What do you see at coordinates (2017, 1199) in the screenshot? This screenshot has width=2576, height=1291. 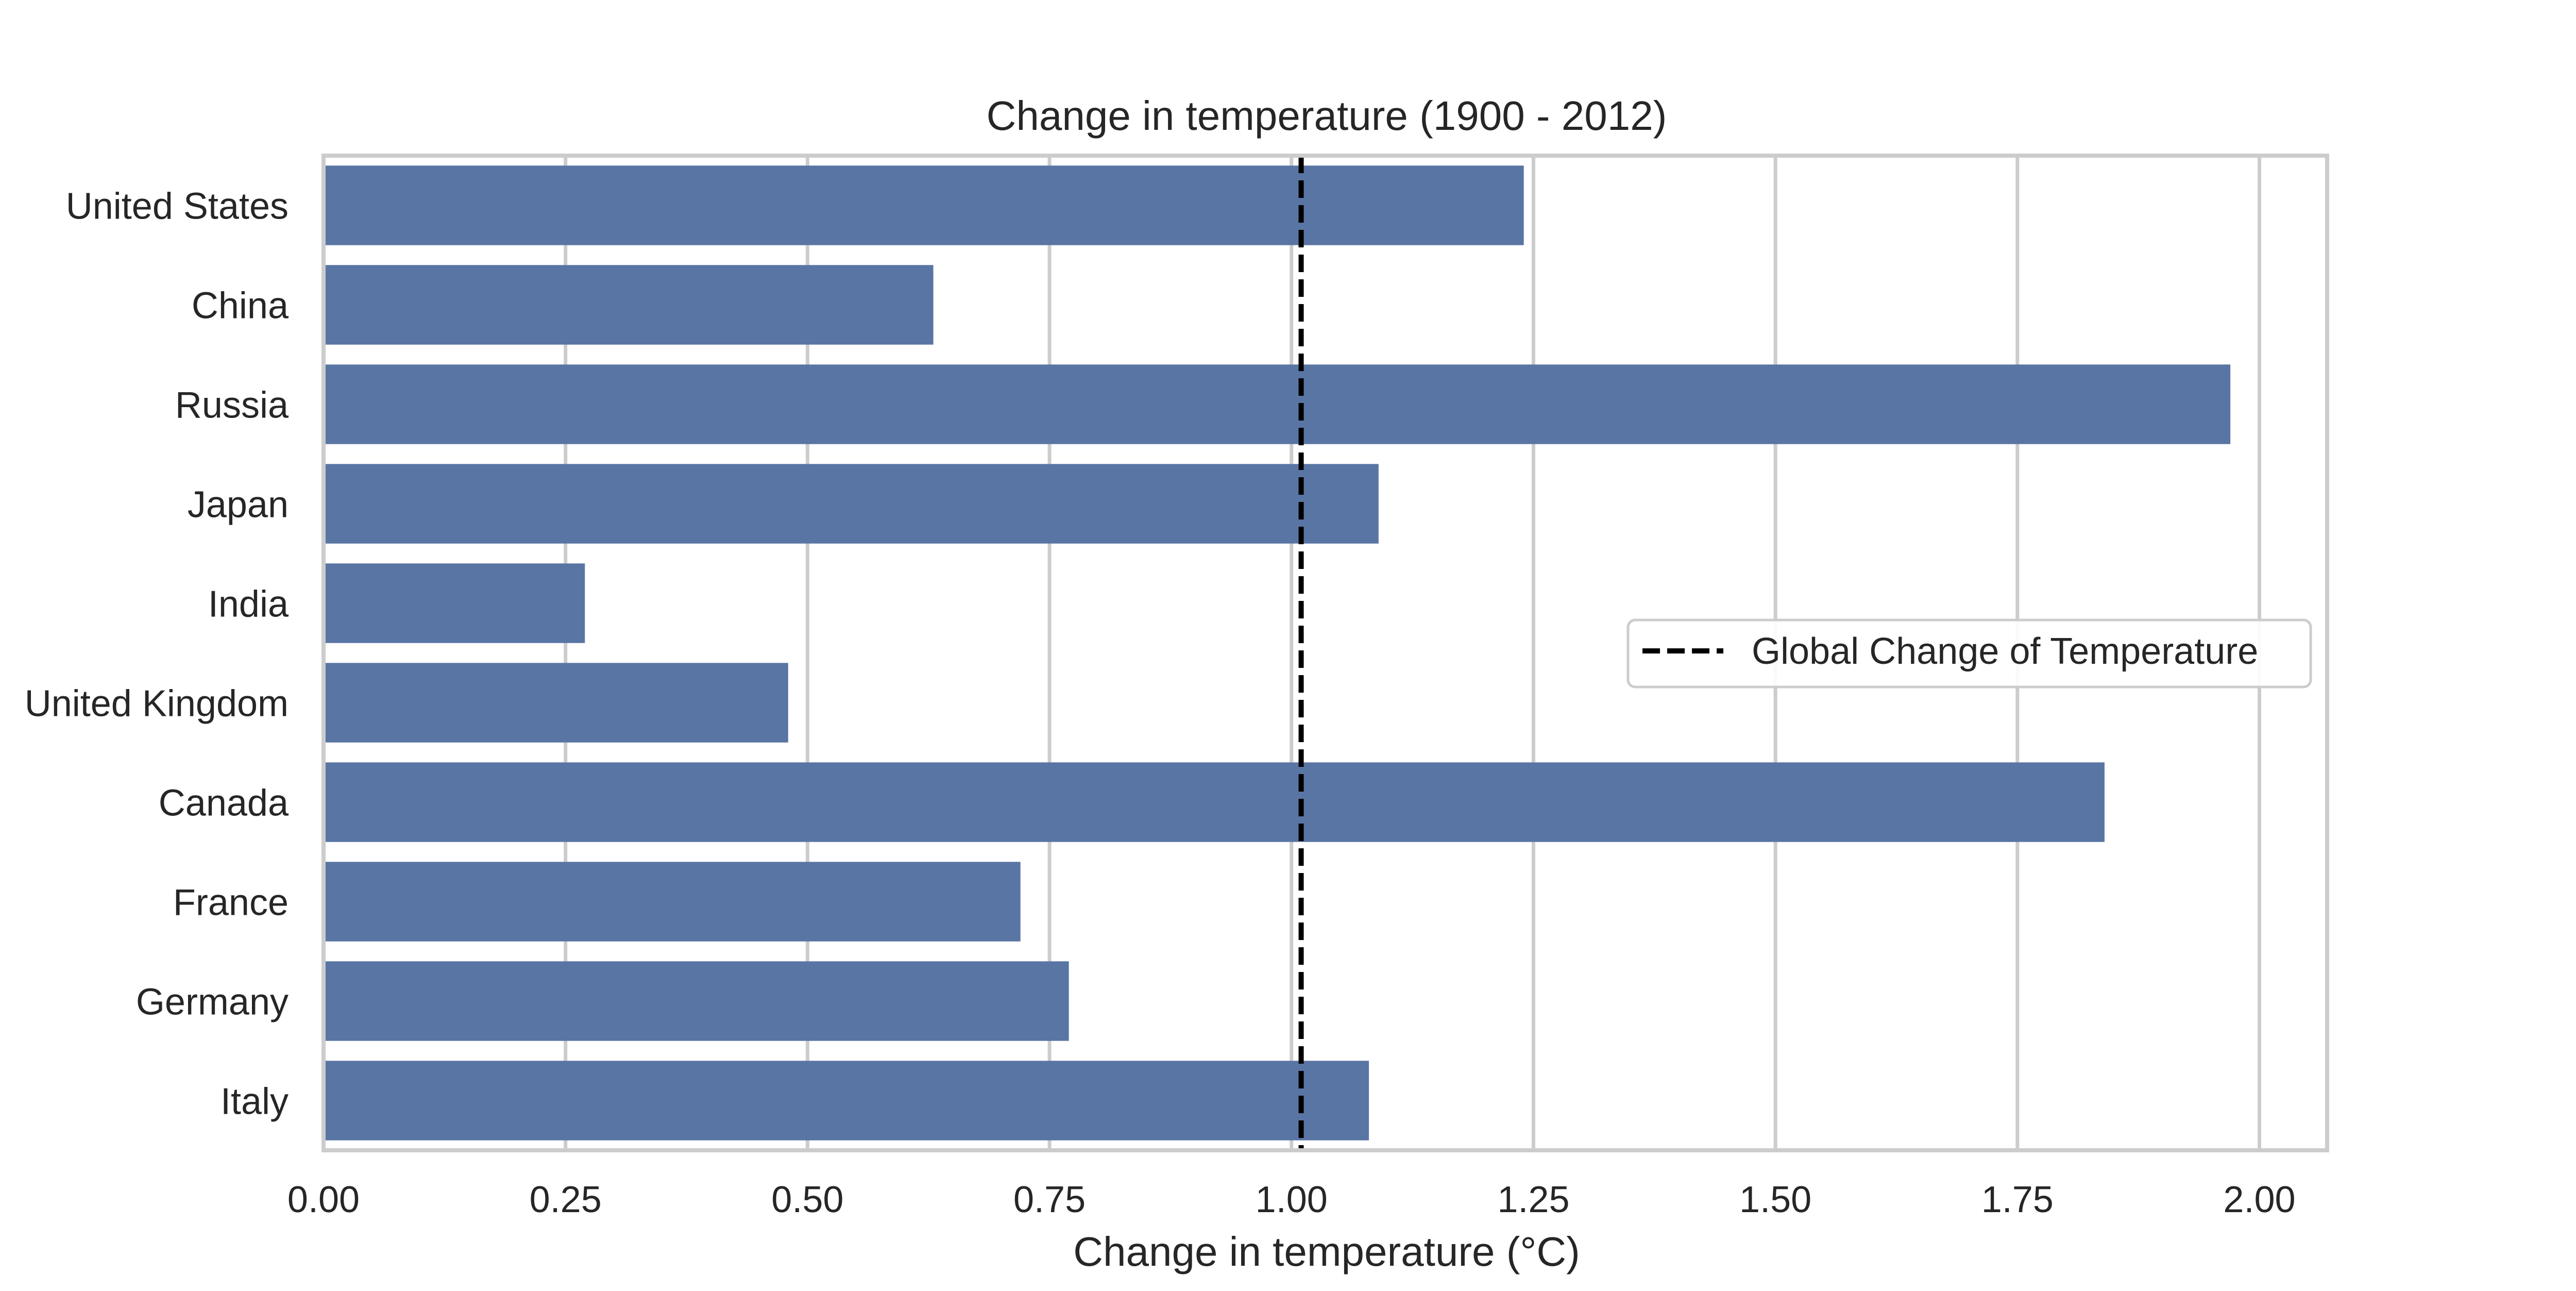 I see `x-tick-label: 1.75` at bounding box center [2017, 1199].